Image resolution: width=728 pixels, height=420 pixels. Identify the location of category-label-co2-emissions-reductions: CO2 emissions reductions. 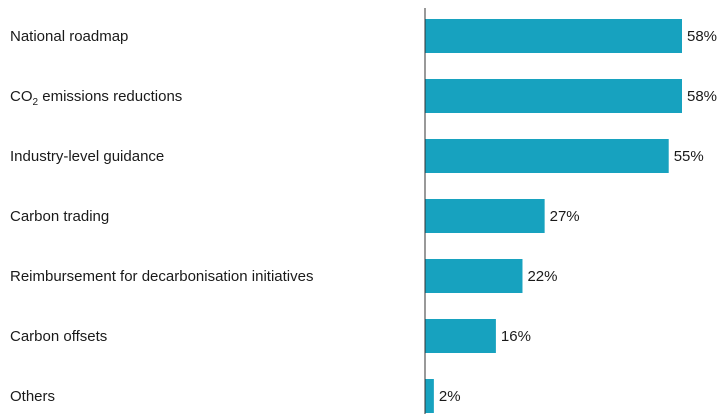
(96, 98).